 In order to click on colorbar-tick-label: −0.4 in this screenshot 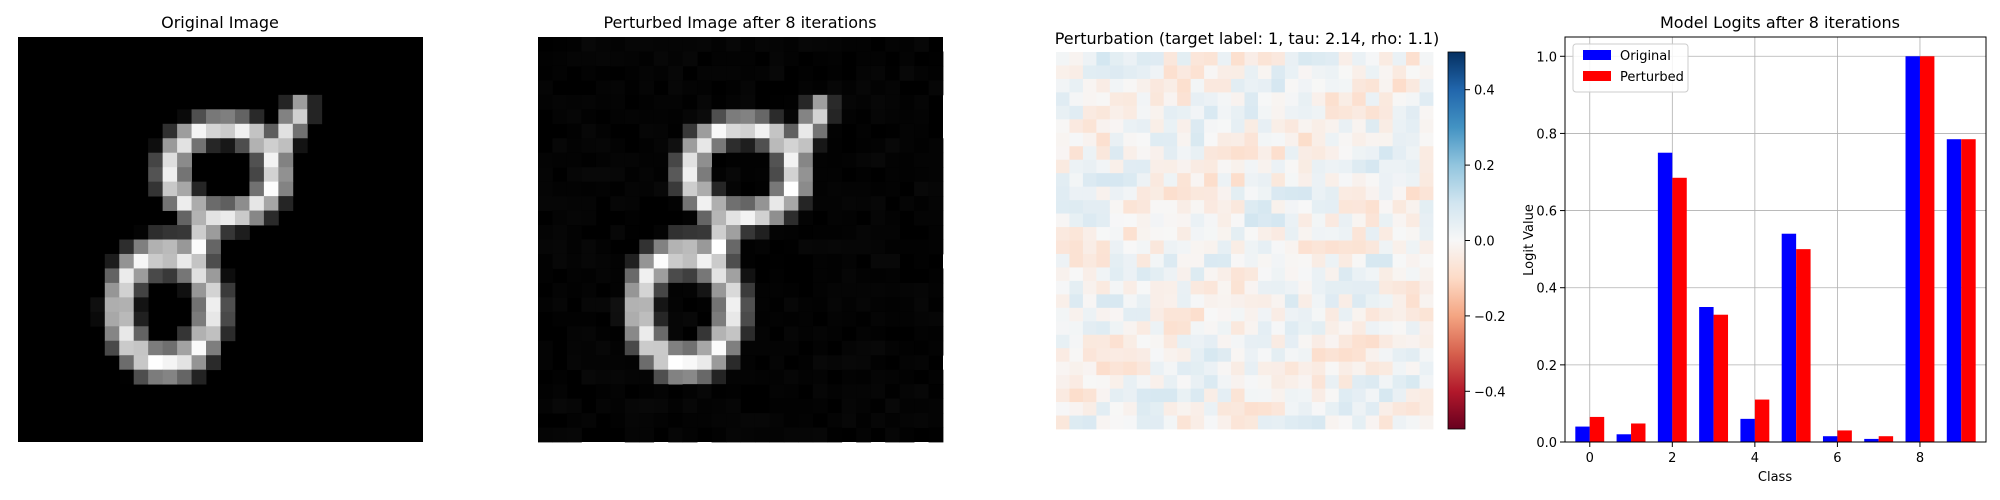, I will do `click(1490, 392)`.